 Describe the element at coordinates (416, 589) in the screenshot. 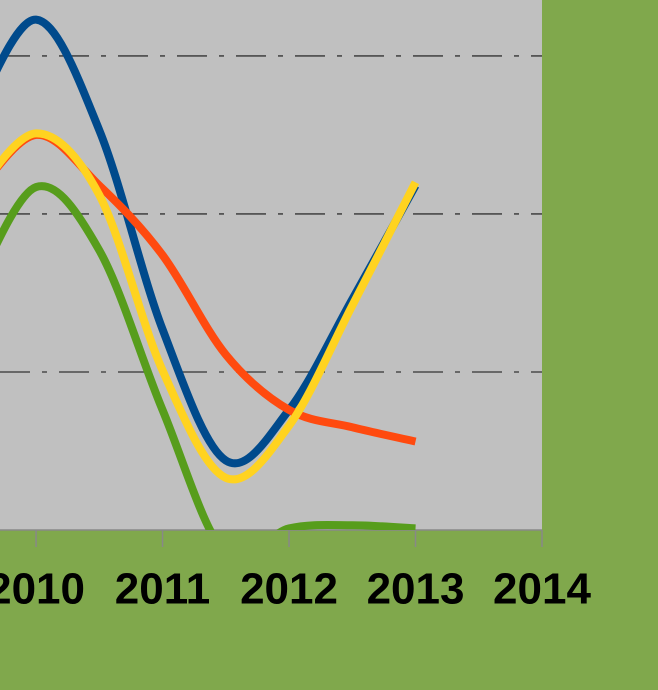

I see `x-tick-label: 2013` at that location.